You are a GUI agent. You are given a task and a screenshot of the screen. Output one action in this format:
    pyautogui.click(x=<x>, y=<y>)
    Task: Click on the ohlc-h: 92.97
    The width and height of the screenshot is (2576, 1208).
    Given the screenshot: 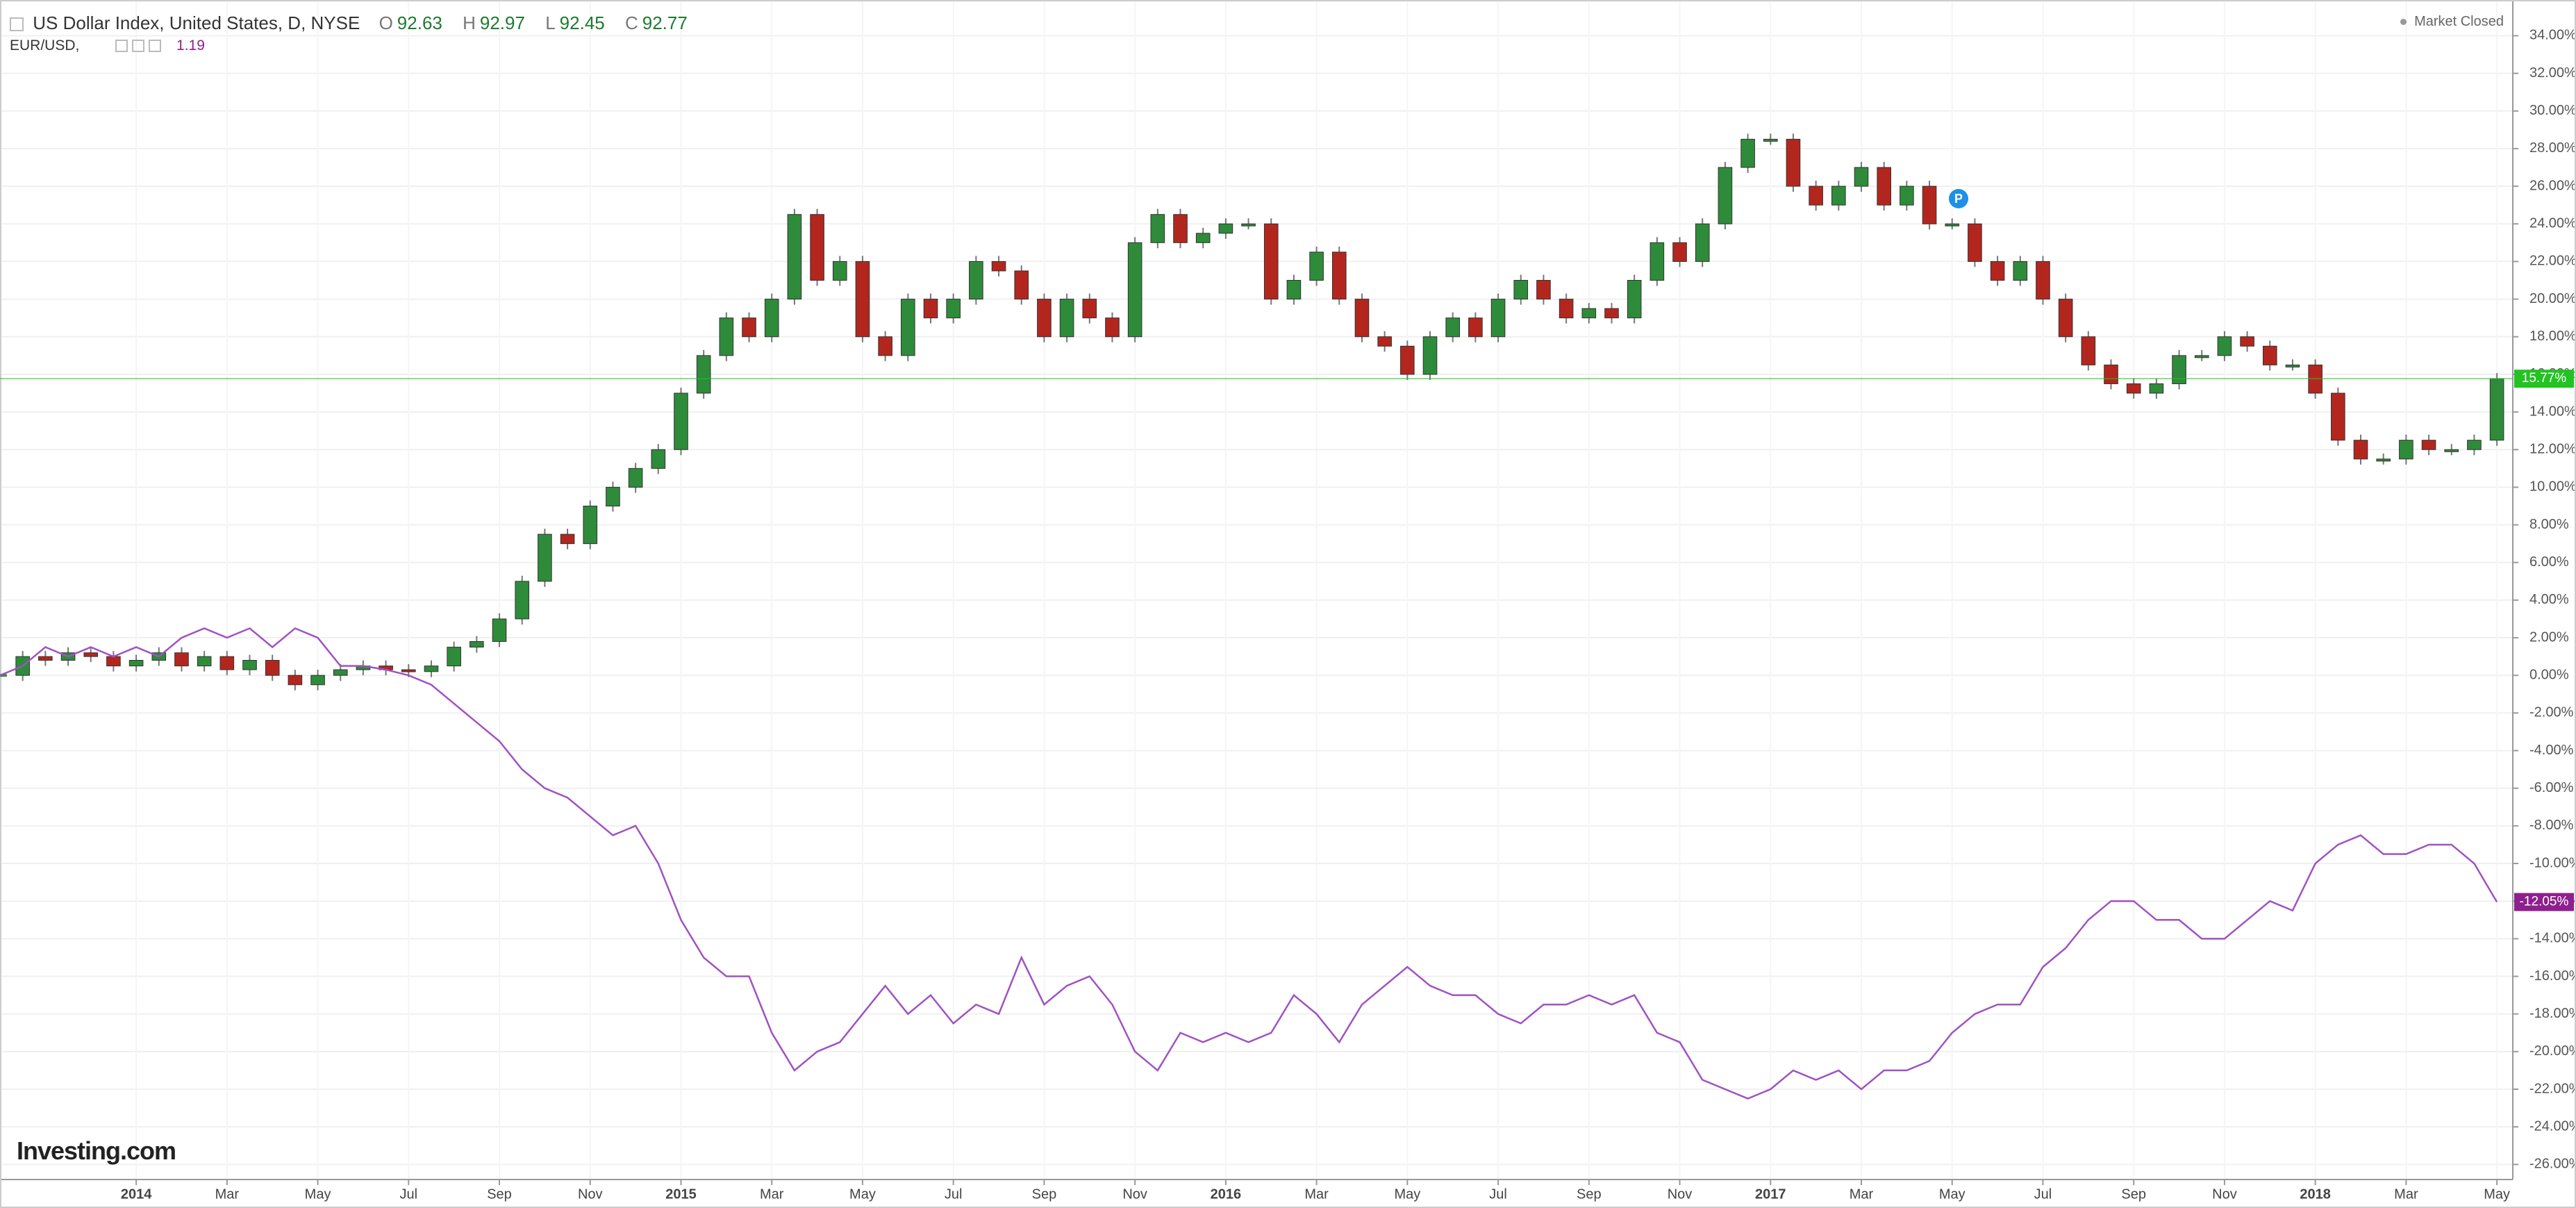 What is the action you would take?
    pyautogui.click(x=502, y=23)
    